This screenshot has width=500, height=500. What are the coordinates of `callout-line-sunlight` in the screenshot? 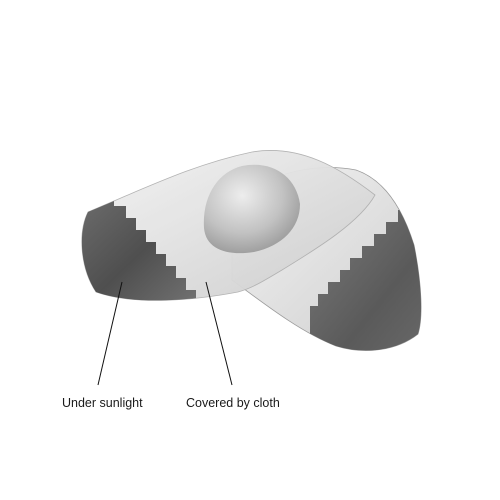 It's located at (110, 333).